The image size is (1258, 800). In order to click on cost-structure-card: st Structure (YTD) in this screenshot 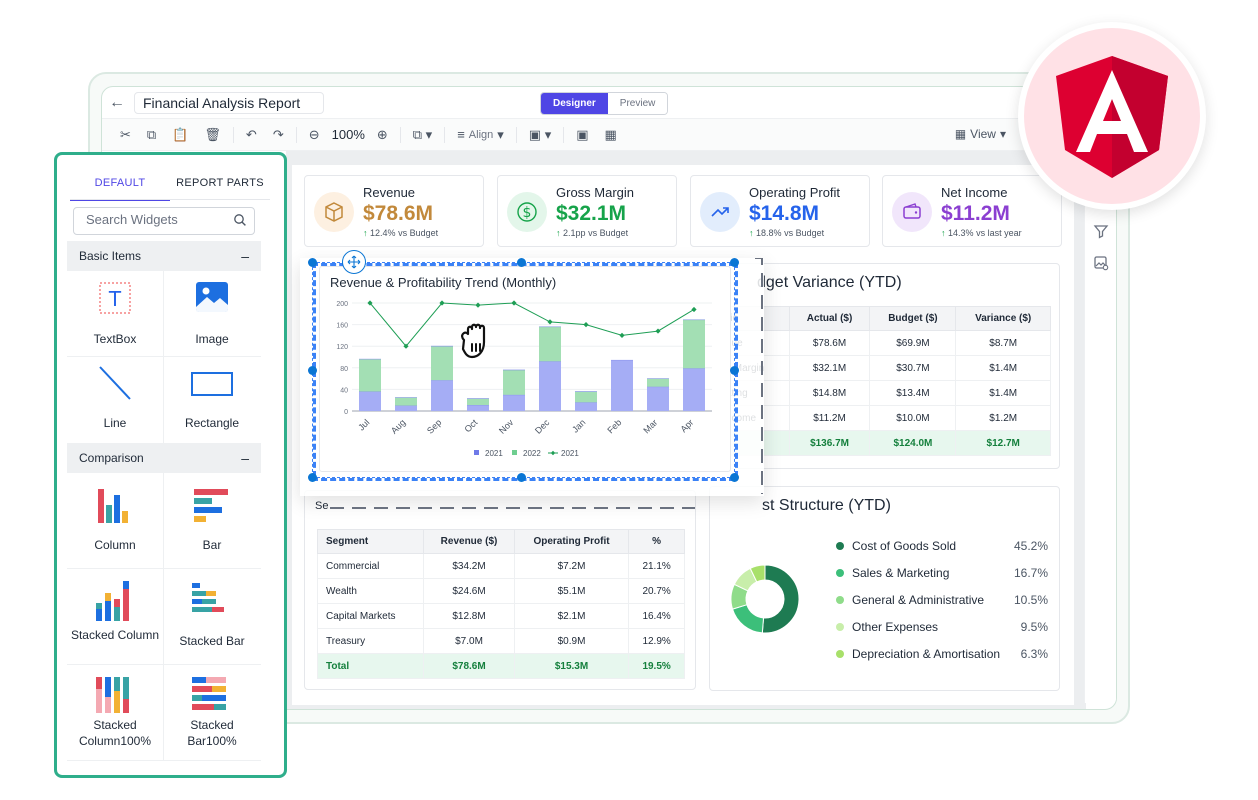, I will do `click(884, 588)`.